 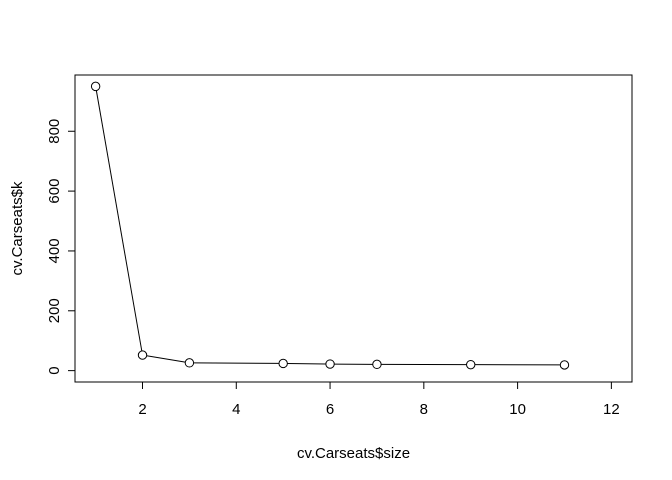 I want to click on y-axis: 0 200 400 600 800, so click(x=61, y=247).